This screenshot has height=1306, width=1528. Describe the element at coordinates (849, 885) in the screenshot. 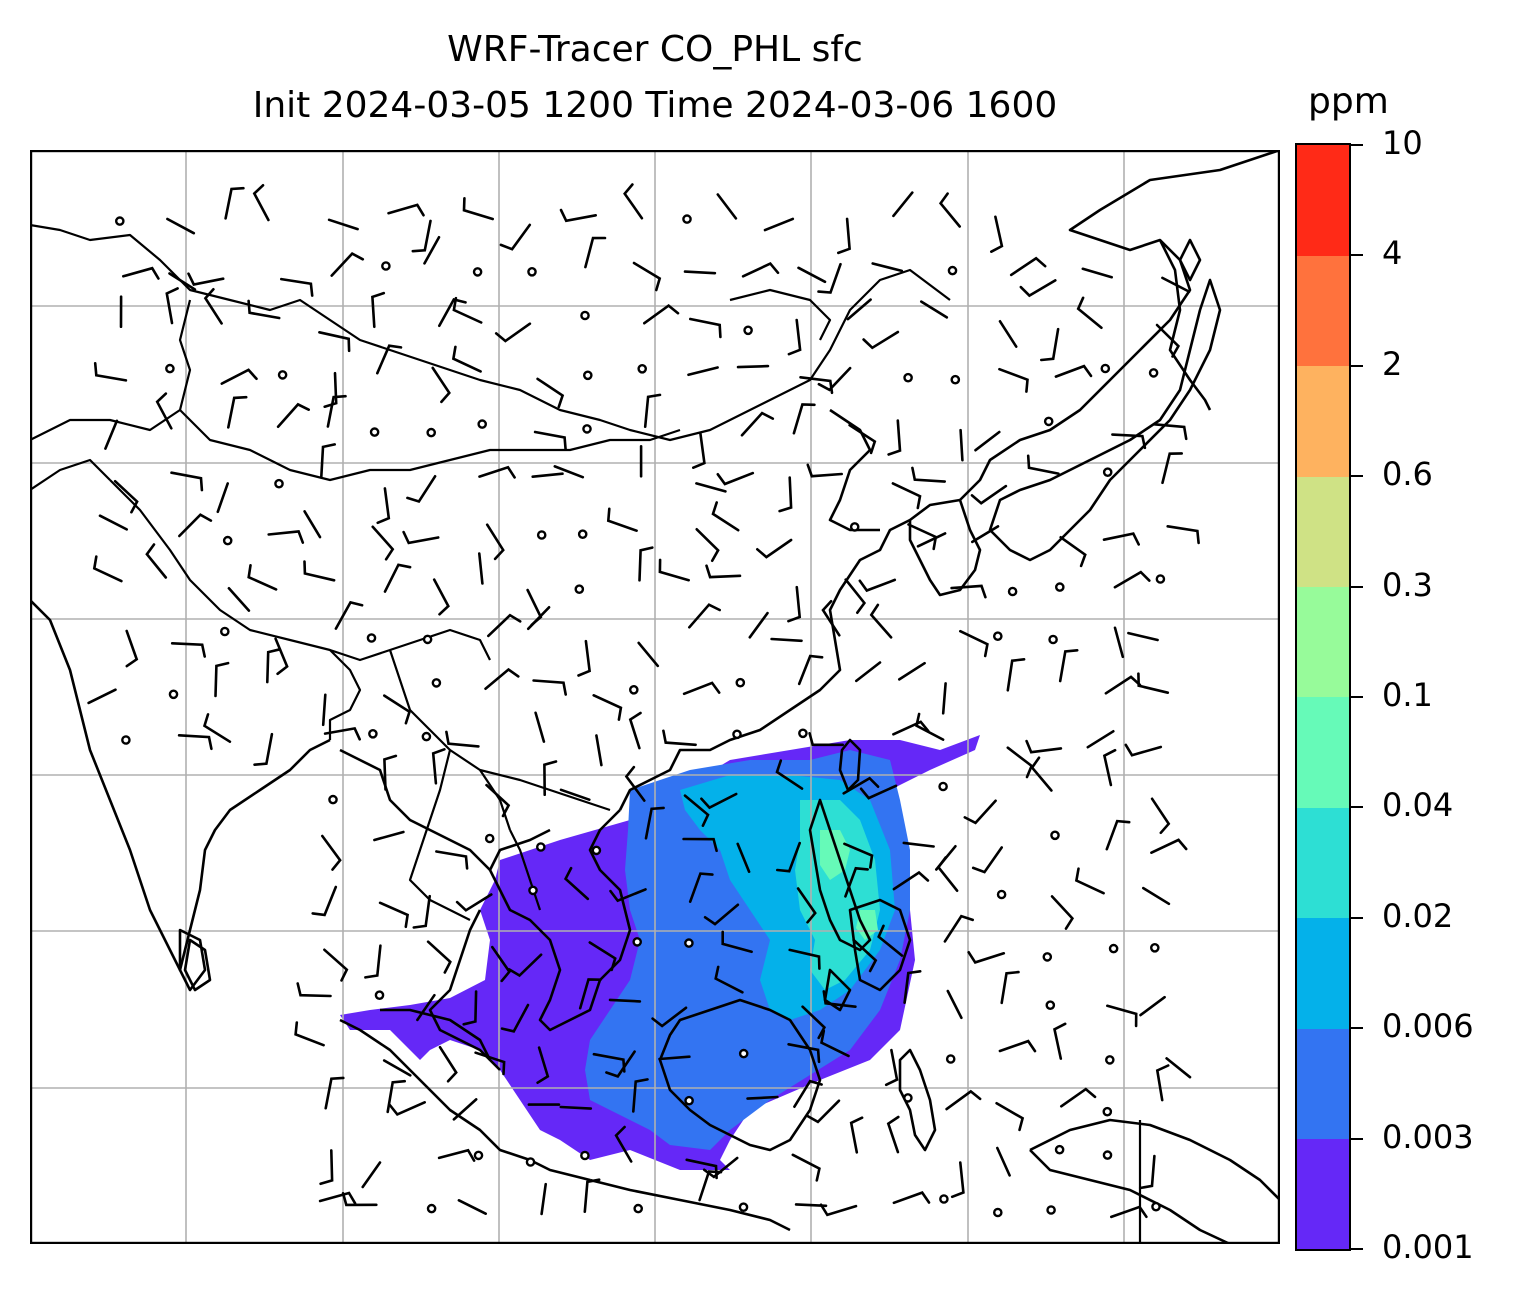

I see `plume-level-0.04` at that location.